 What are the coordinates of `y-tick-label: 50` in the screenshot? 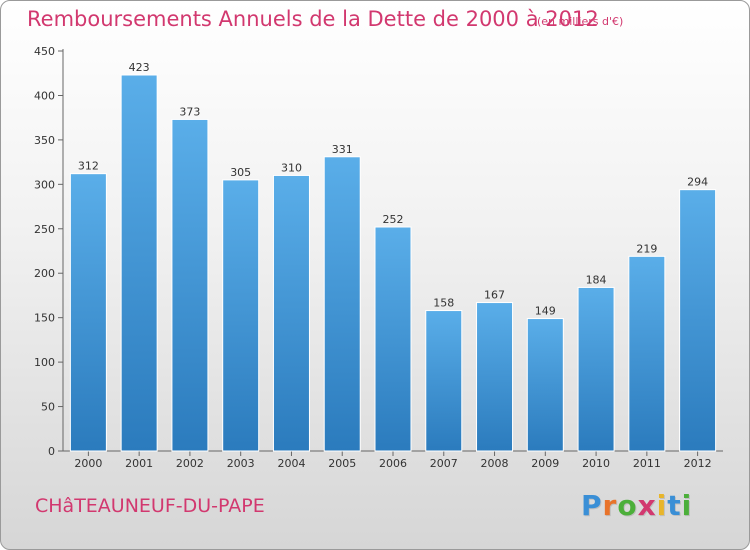 It's located at (48, 407).